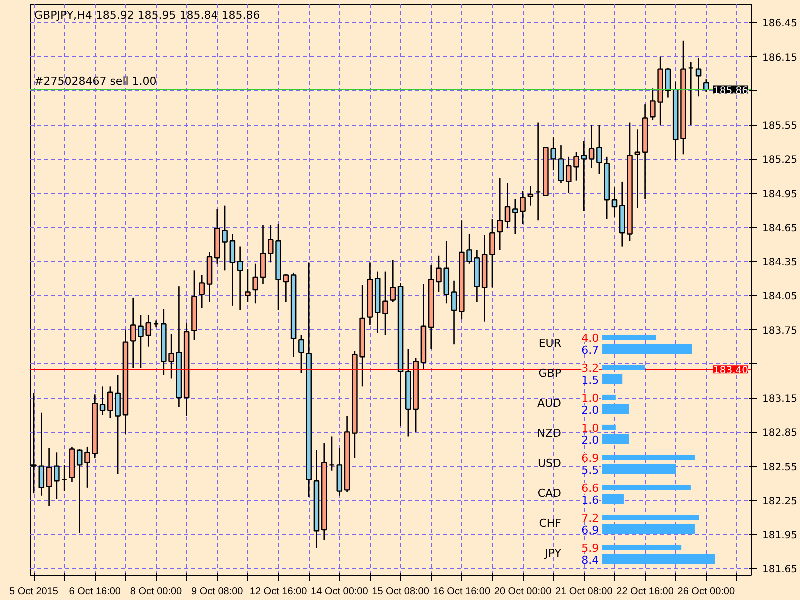  I want to click on data-label: 7.2, so click(591, 518).